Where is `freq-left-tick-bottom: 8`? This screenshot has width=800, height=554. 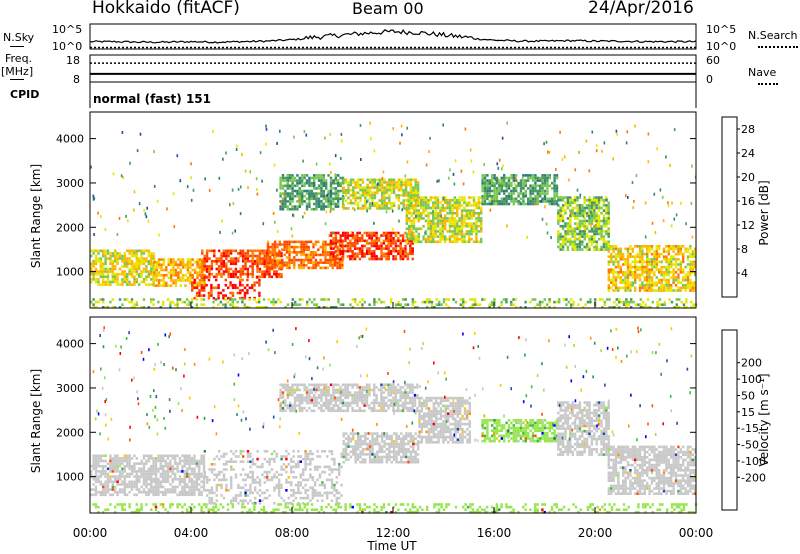 freq-left-tick-bottom: 8 is located at coordinates (76, 79).